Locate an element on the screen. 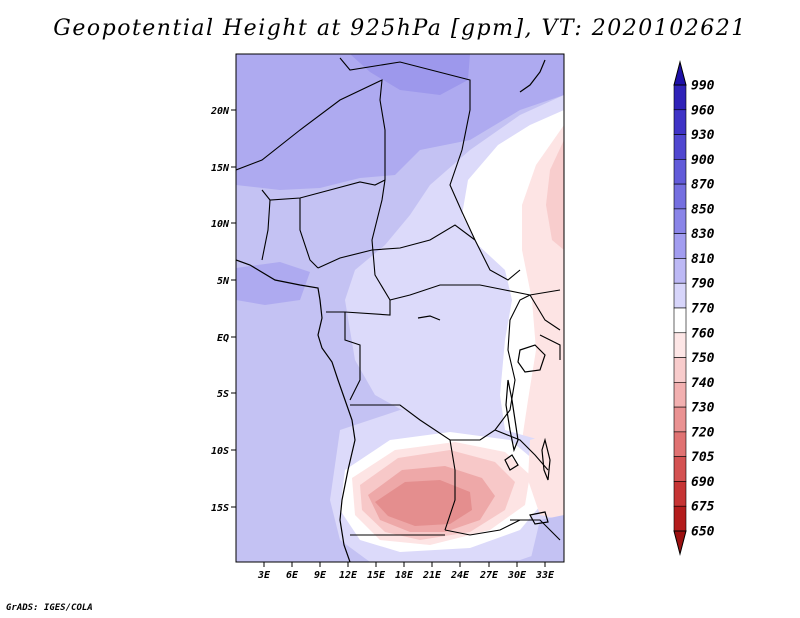 The height and width of the screenshot is (618, 800). field-band-810-gulf is located at coordinates (273, 283).